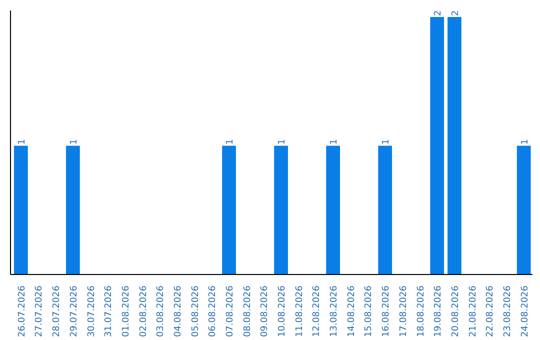 The height and width of the screenshot is (340, 540). I want to click on x-tick-label: 16.08.2026, so click(387, 311).